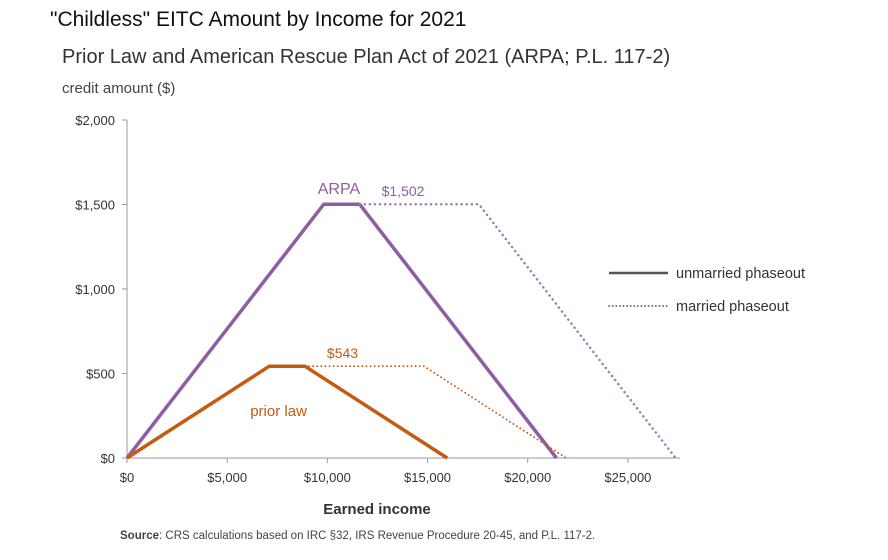  What do you see at coordinates (327, 477) in the screenshot?
I see `x-tick-label: $10,000` at bounding box center [327, 477].